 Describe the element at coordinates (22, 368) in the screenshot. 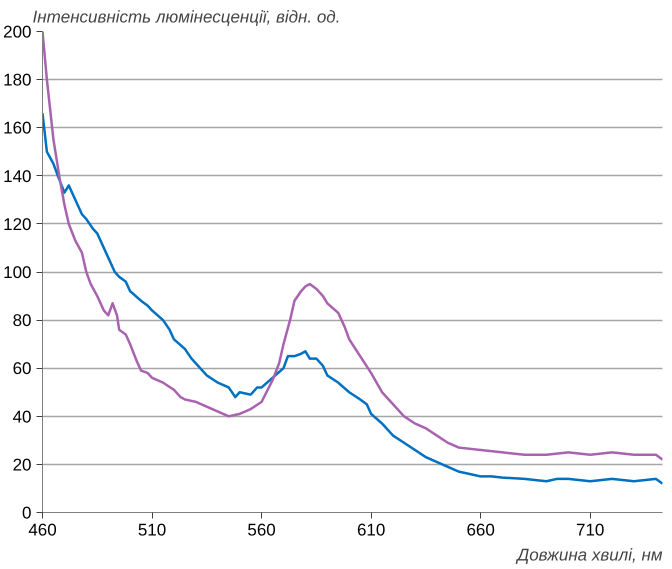

I see `y-tick-label: 60` at that location.